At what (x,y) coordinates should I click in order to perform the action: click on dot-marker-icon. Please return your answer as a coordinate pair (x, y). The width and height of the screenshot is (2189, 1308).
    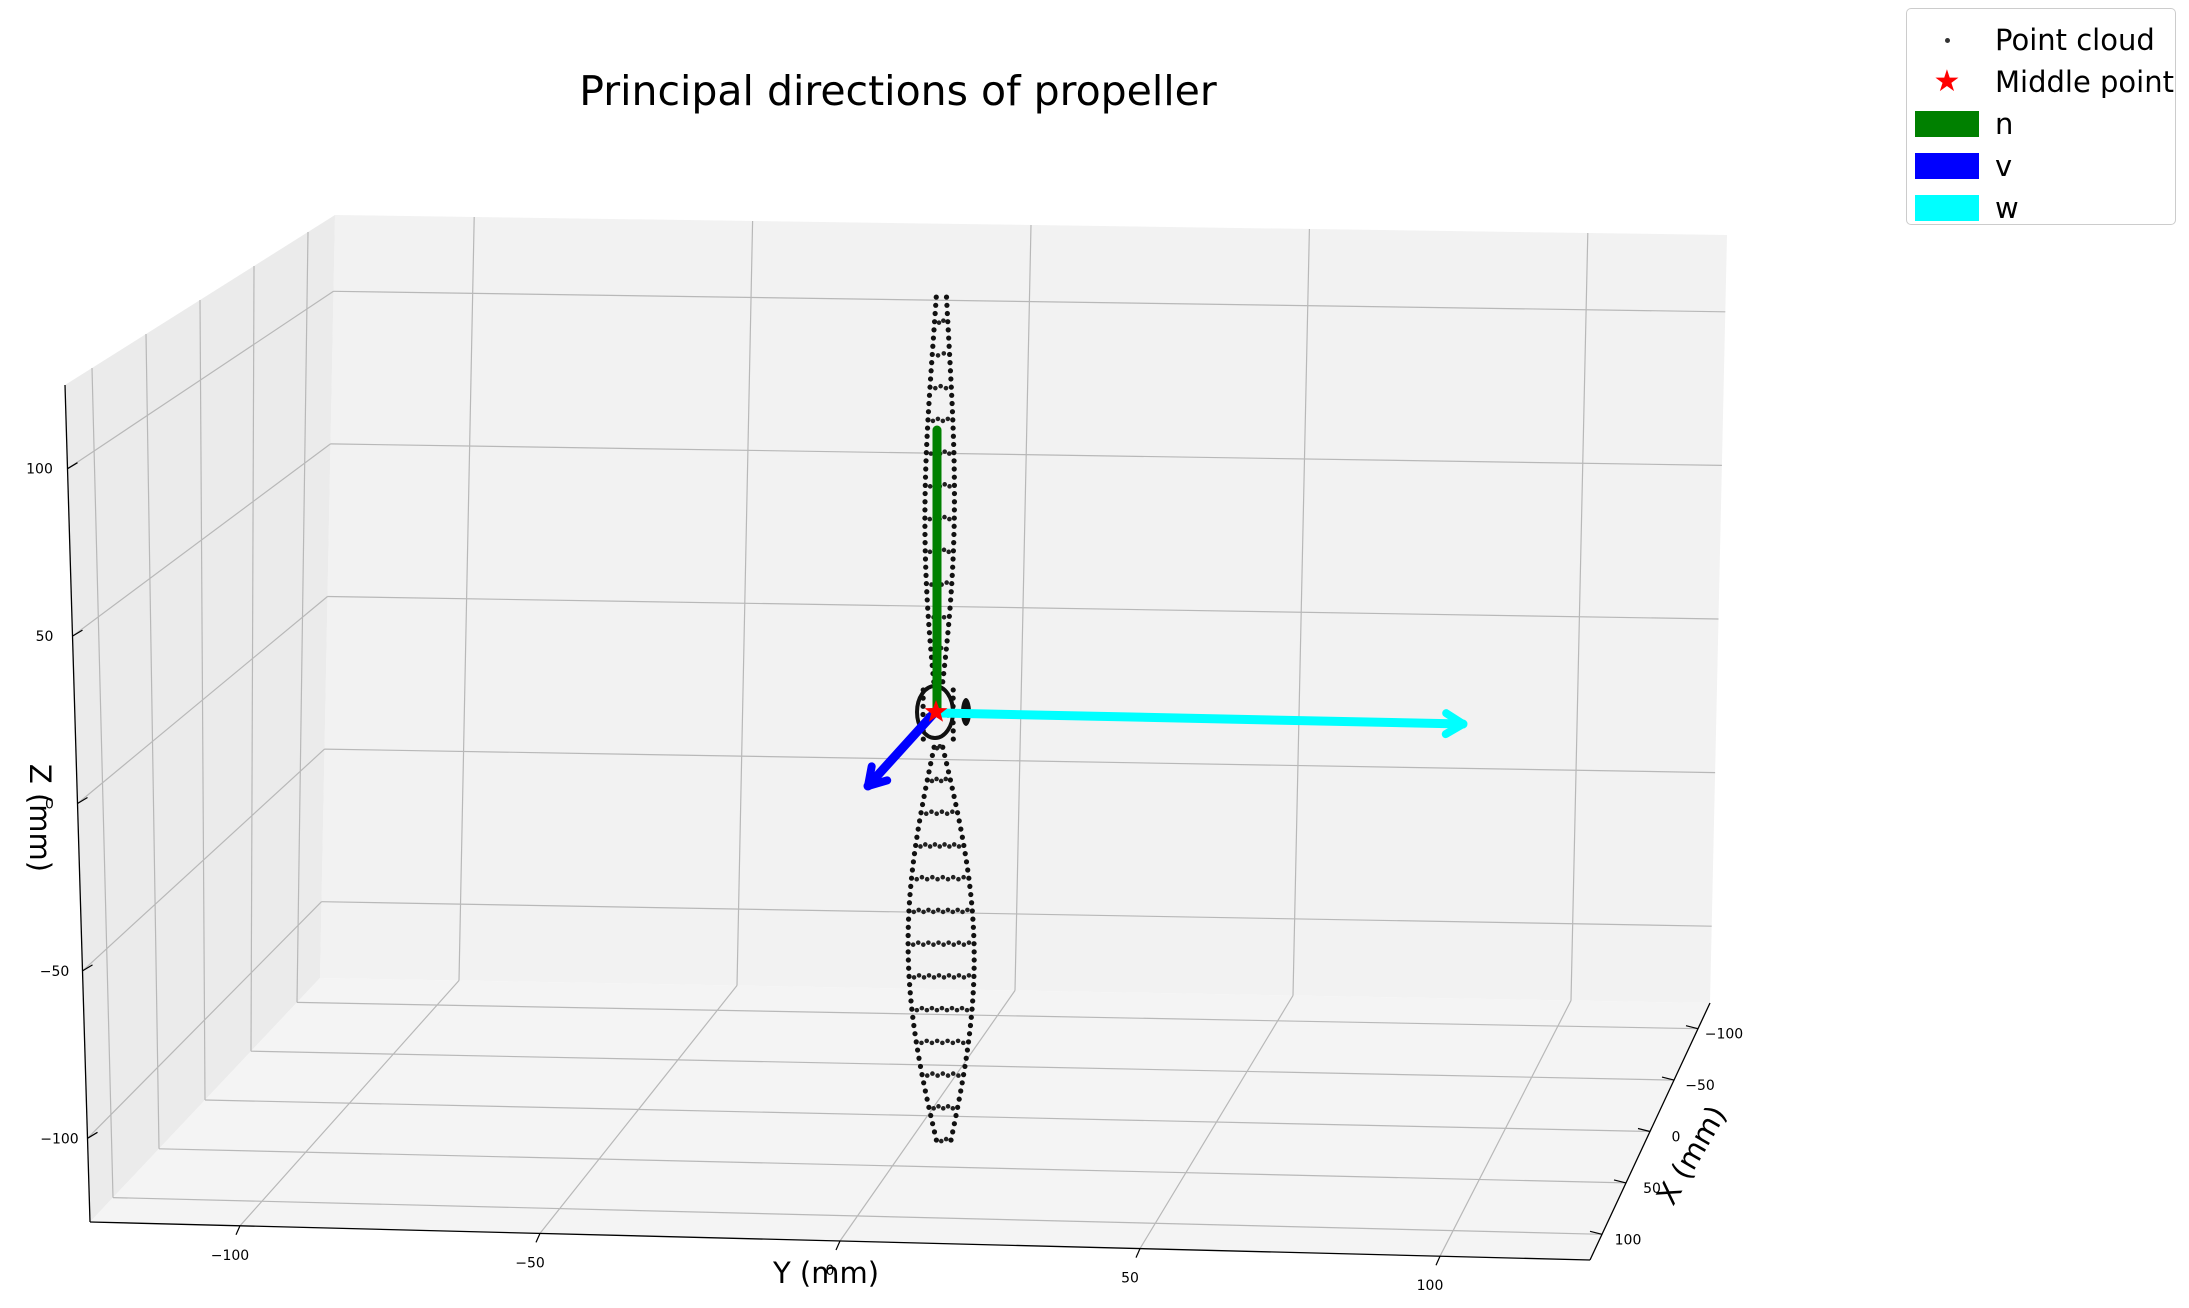
    Looking at the image, I should click on (1947, 40).